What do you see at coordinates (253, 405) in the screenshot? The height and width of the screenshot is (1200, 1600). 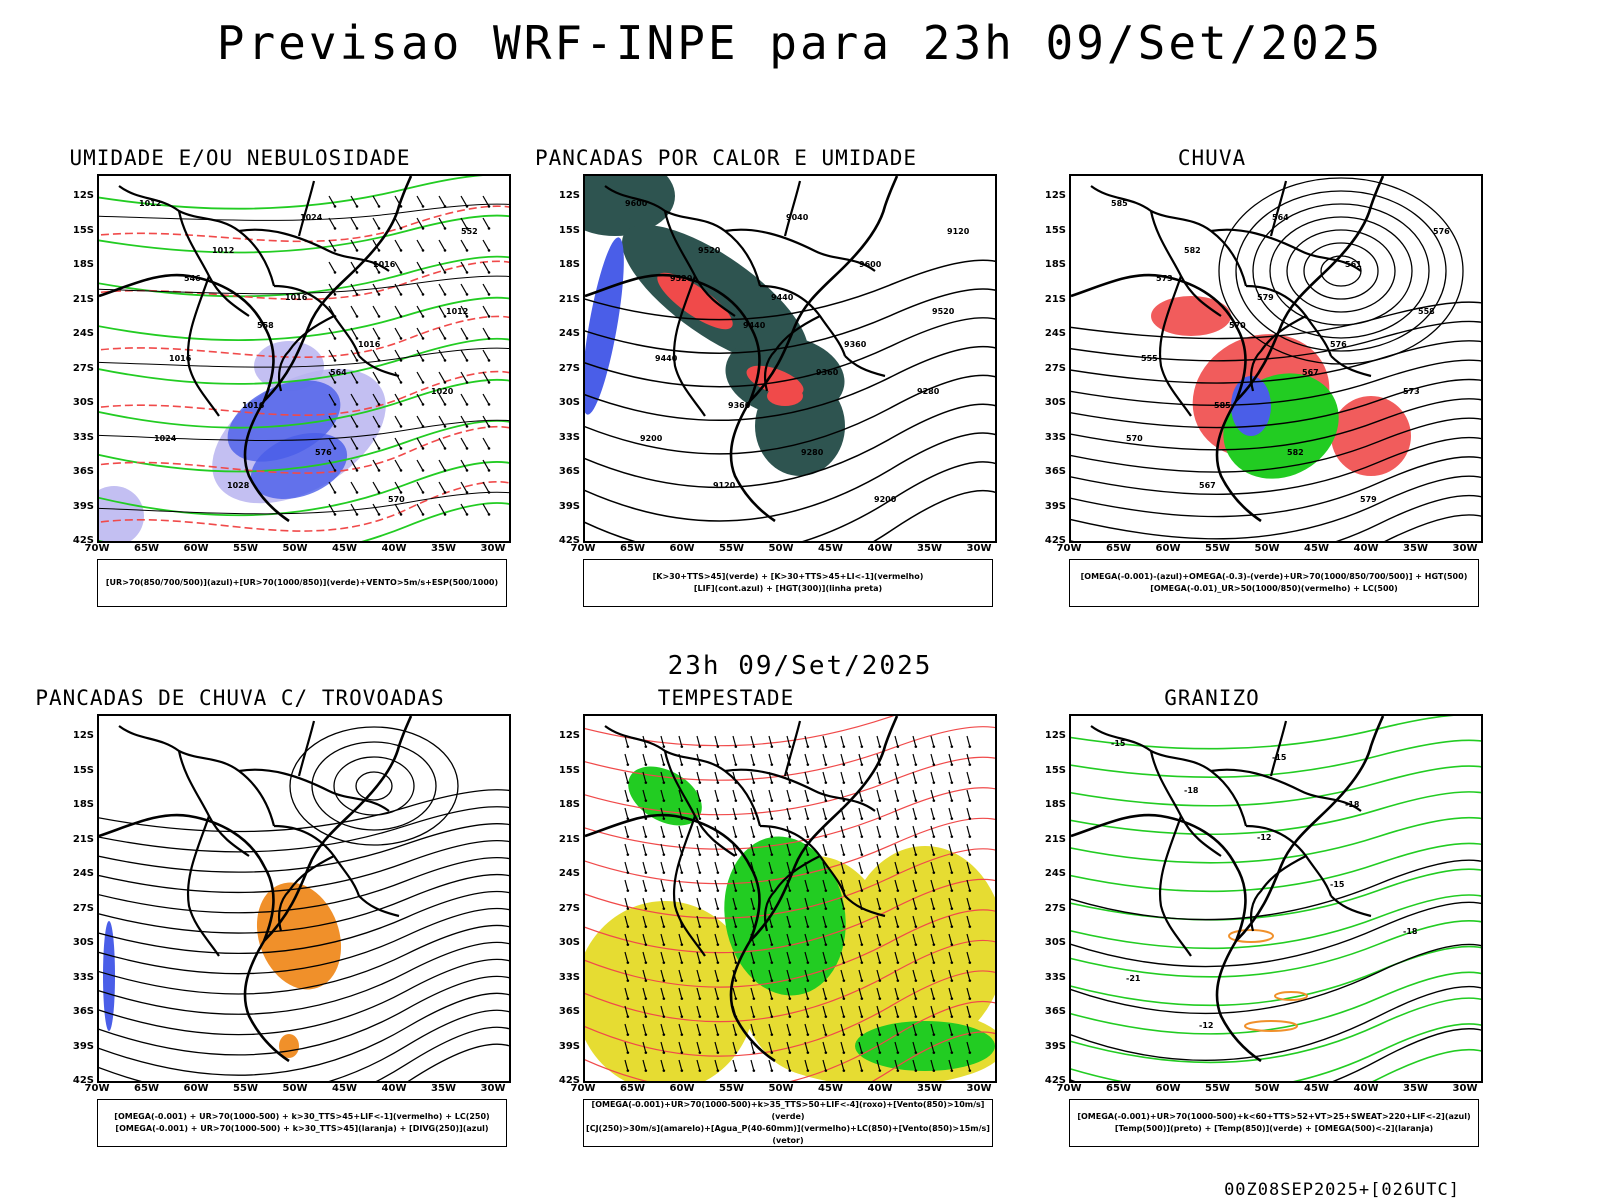 I see `contour-label: 1016` at bounding box center [253, 405].